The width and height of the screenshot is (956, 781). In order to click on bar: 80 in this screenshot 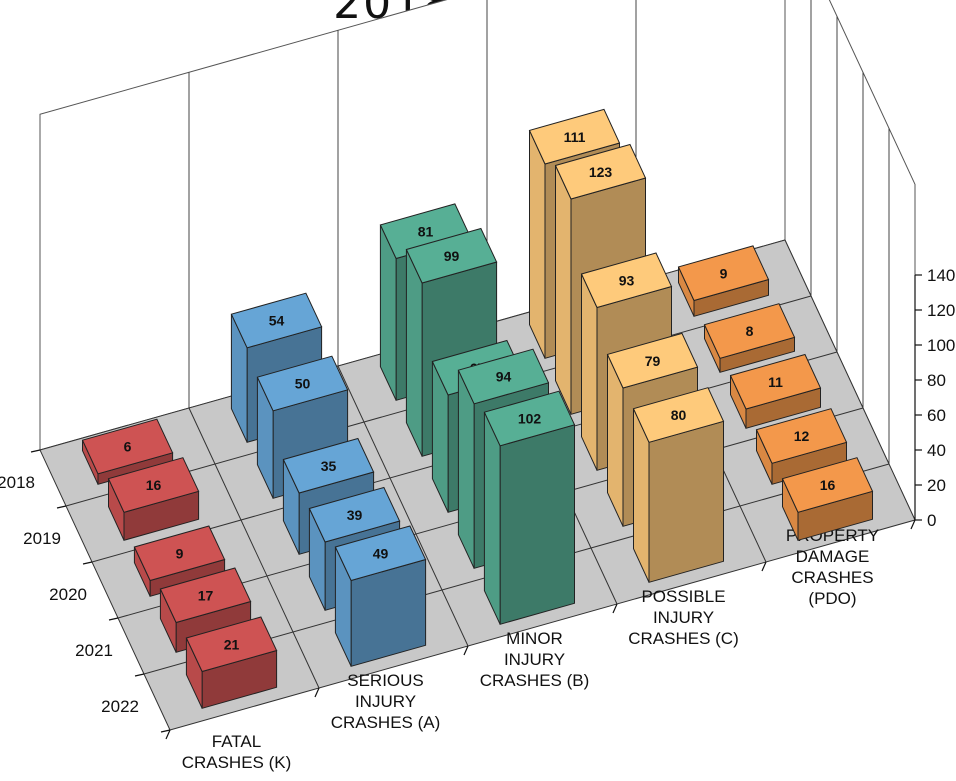, I will do `click(678, 485)`.